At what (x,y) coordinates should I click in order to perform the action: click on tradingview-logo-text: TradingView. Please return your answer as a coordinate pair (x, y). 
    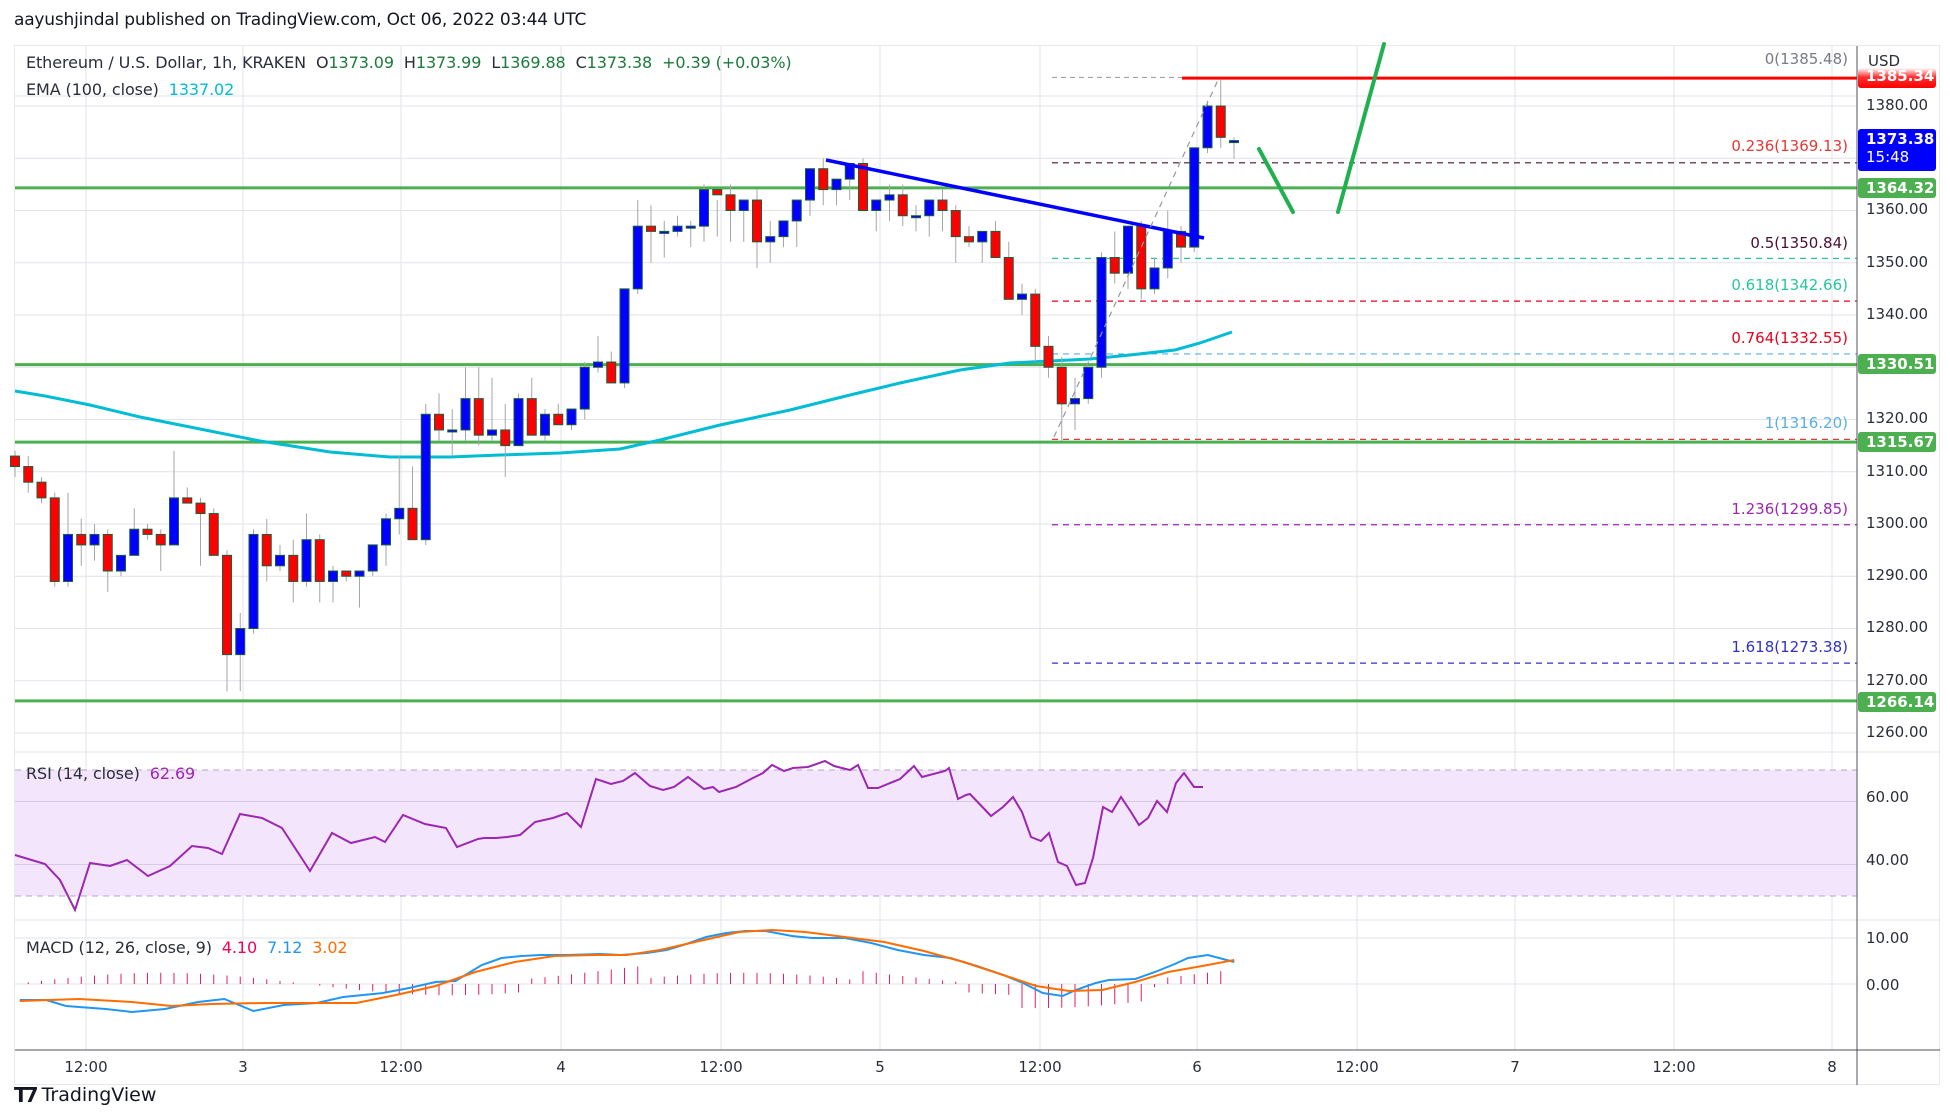
    Looking at the image, I should click on (99, 1095).